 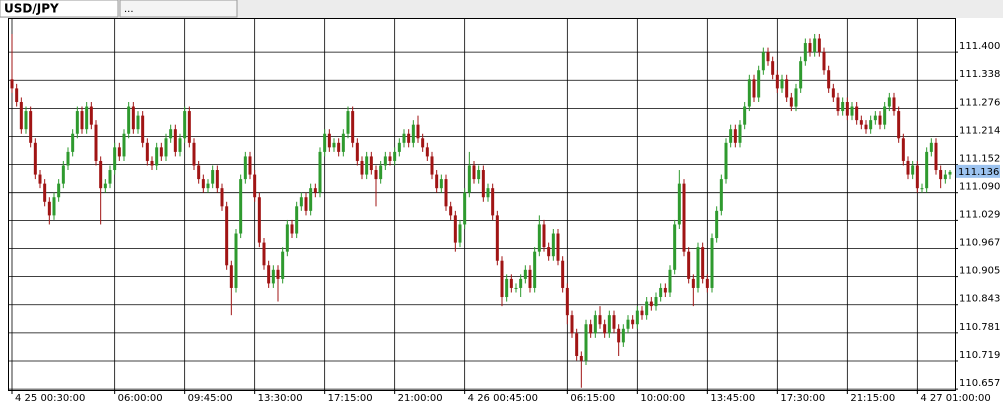 I want to click on x-tick-label: 17:30:00, so click(x=802, y=398).